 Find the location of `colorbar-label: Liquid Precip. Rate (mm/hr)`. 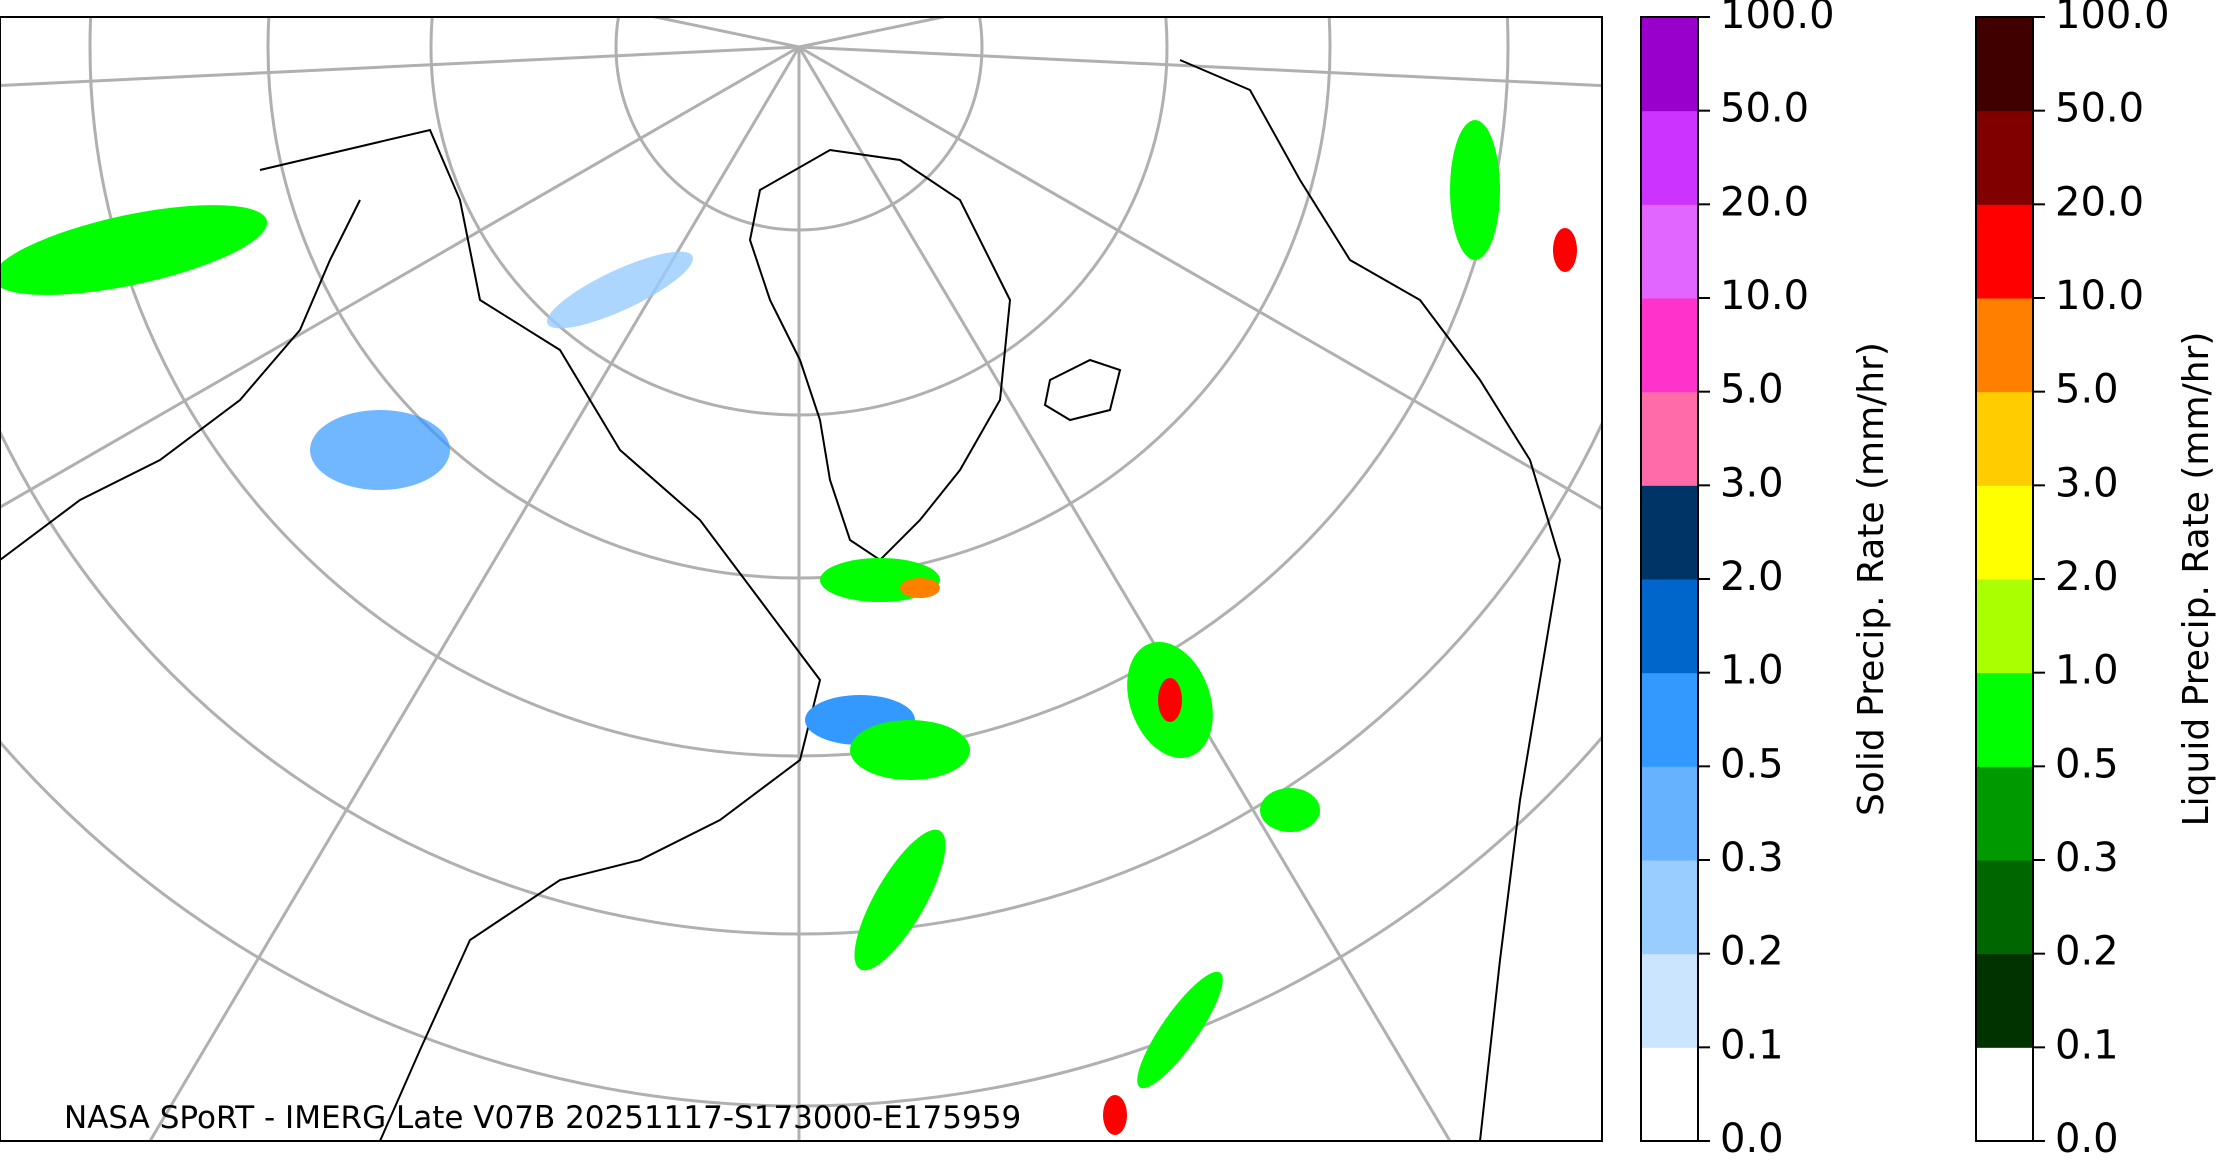

colorbar-label: Liquid Precip. Rate (mm/hr) is located at coordinates (2196, 579).